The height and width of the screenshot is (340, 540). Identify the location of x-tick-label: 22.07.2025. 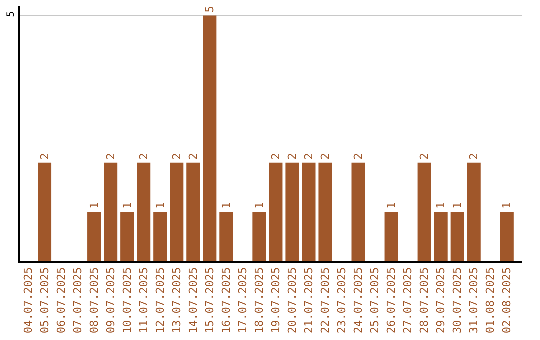
(325, 300).